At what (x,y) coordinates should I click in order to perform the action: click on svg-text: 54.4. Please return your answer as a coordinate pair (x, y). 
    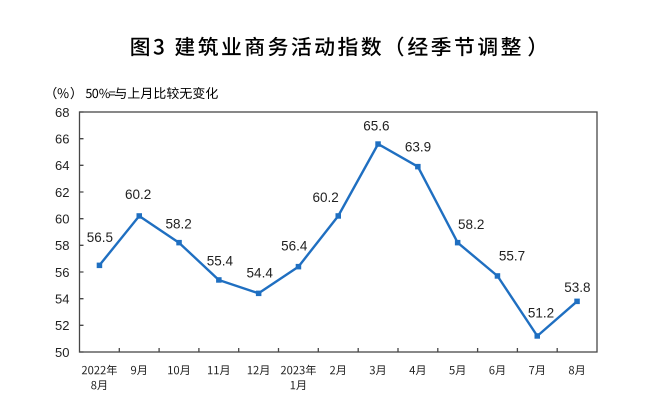
    Looking at the image, I should click on (260, 272).